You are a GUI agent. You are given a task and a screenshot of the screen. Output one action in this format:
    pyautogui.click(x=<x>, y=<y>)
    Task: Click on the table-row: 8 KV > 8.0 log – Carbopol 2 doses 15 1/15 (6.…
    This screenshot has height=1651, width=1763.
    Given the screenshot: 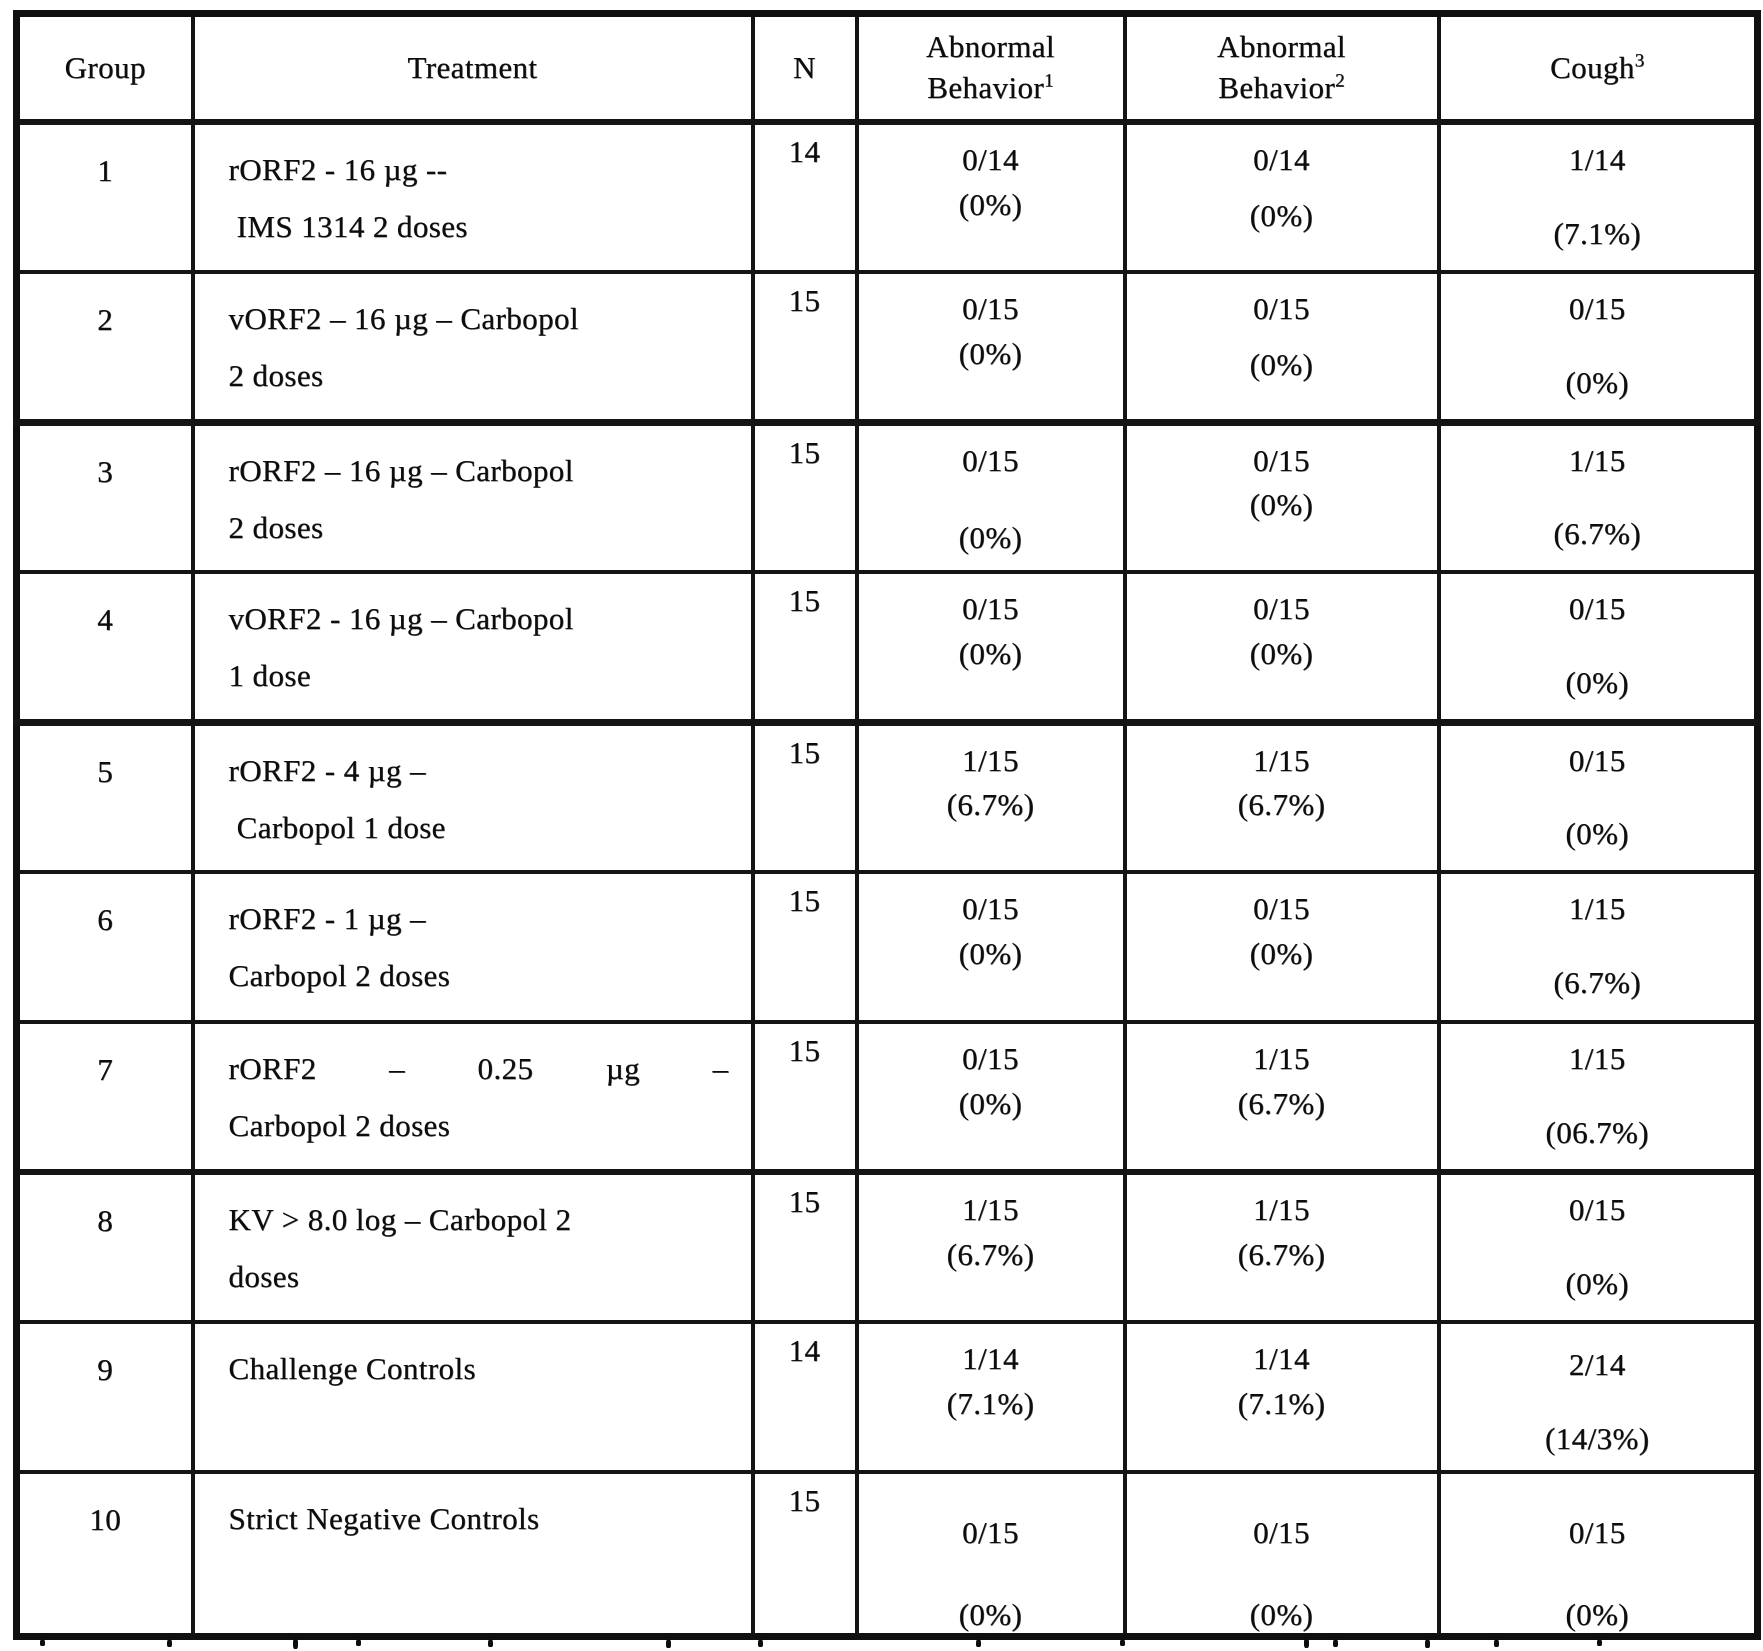 What is the action you would take?
    pyautogui.click(x=887, y=1247)
    